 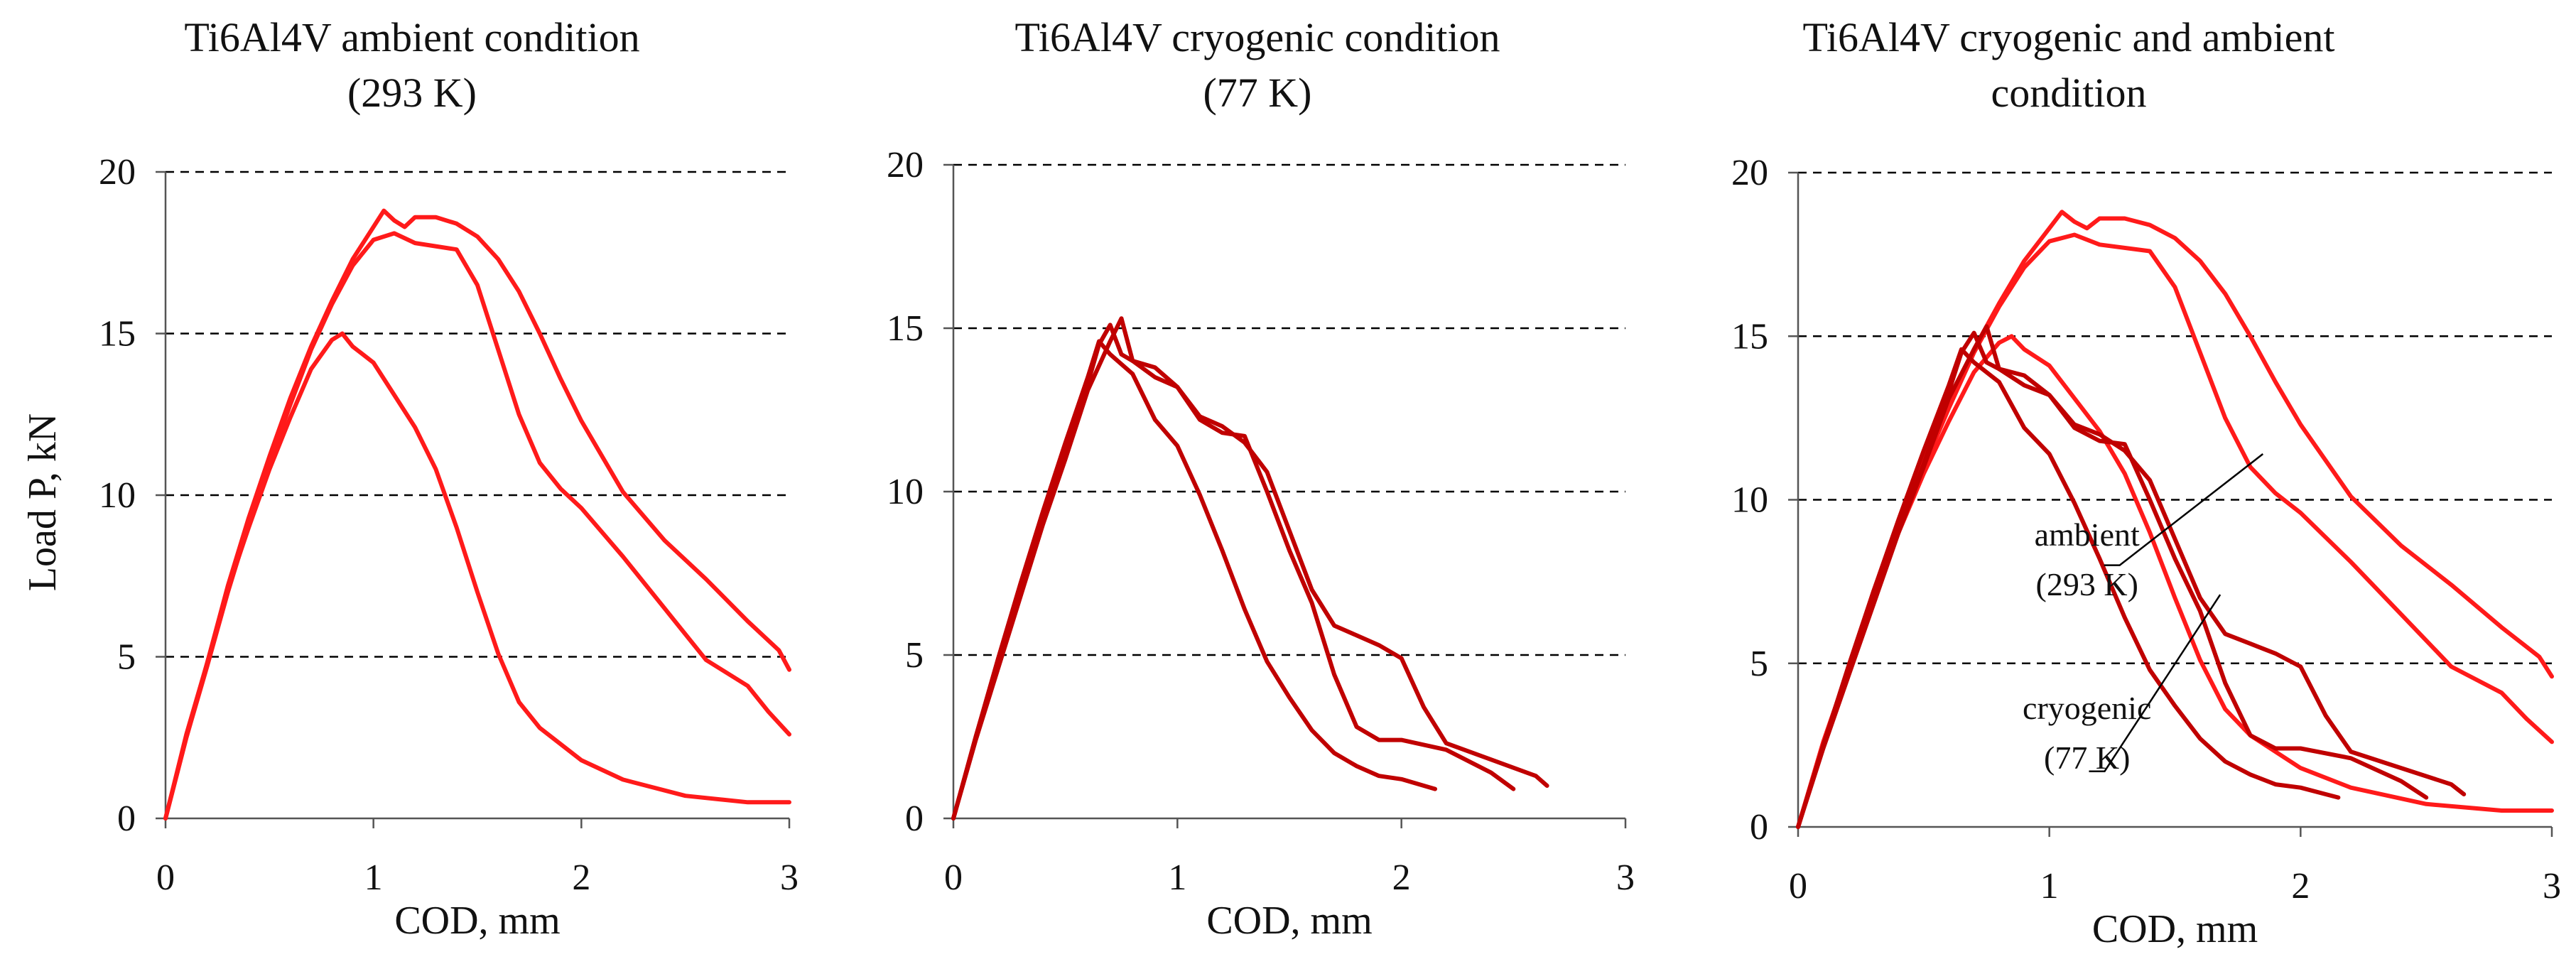 What do you see at coordinates (2087, 758) in the screenshot?
I see `annotation-label: (77 K)` at bounding box center [2087, 758].